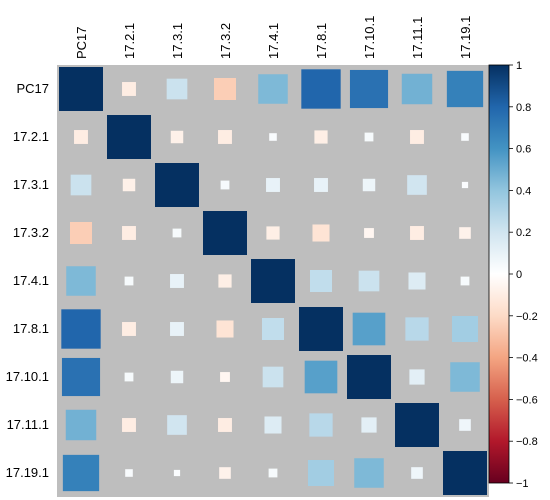 Image resolution: width=550 pixels, height=500 pixels. What do you see at coordinates (177, 185) in the screenshot?
I see `heatmap-cell-17.3.1-17.3.1` at bounding box center [177, 185].